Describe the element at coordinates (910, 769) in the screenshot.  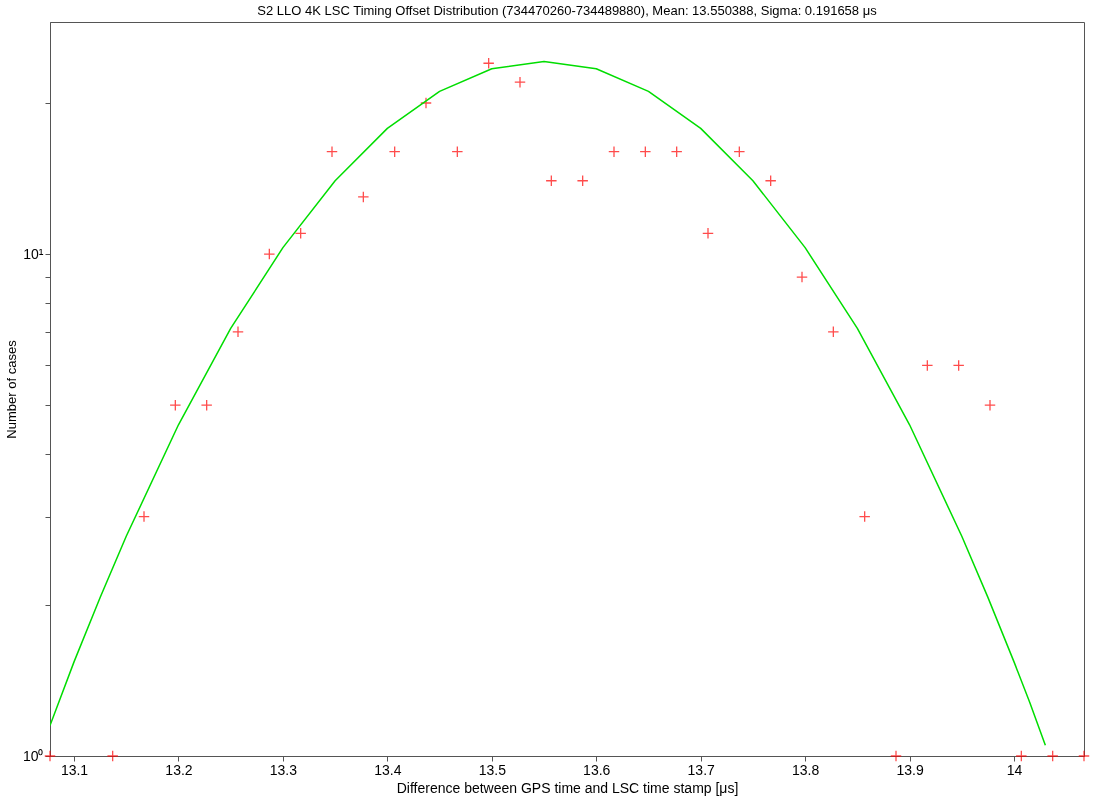
I see `x-tick-label: 13.9` at that location.